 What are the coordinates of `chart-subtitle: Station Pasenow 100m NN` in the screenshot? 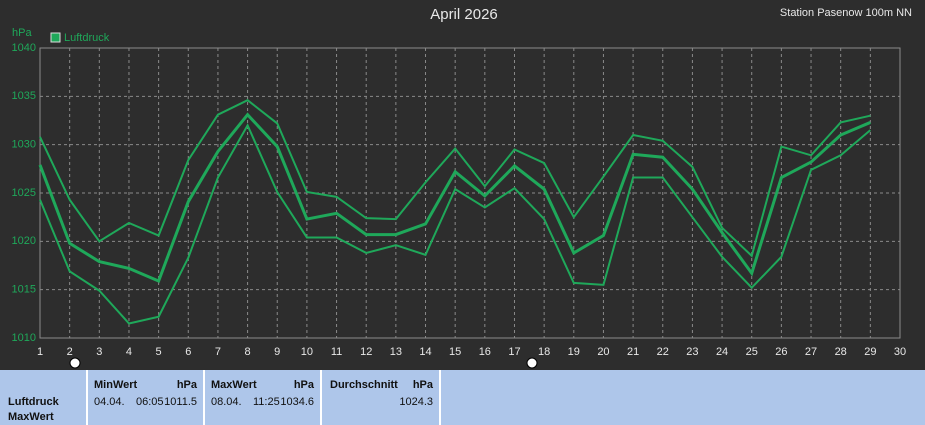 It's located at (846, 13).